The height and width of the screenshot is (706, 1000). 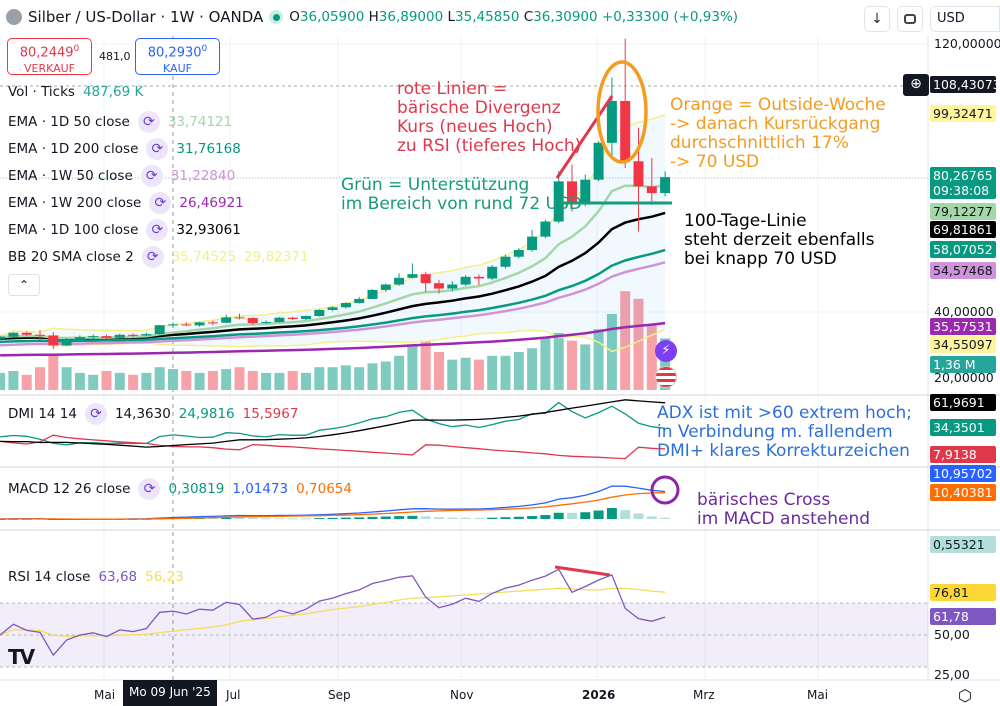 What do you see at coordinates (124, 230) in the screenshot?
I see `legend-item: EMA · 1D 100 close ⟳ 32,93061` at bounding box center [124, 230].